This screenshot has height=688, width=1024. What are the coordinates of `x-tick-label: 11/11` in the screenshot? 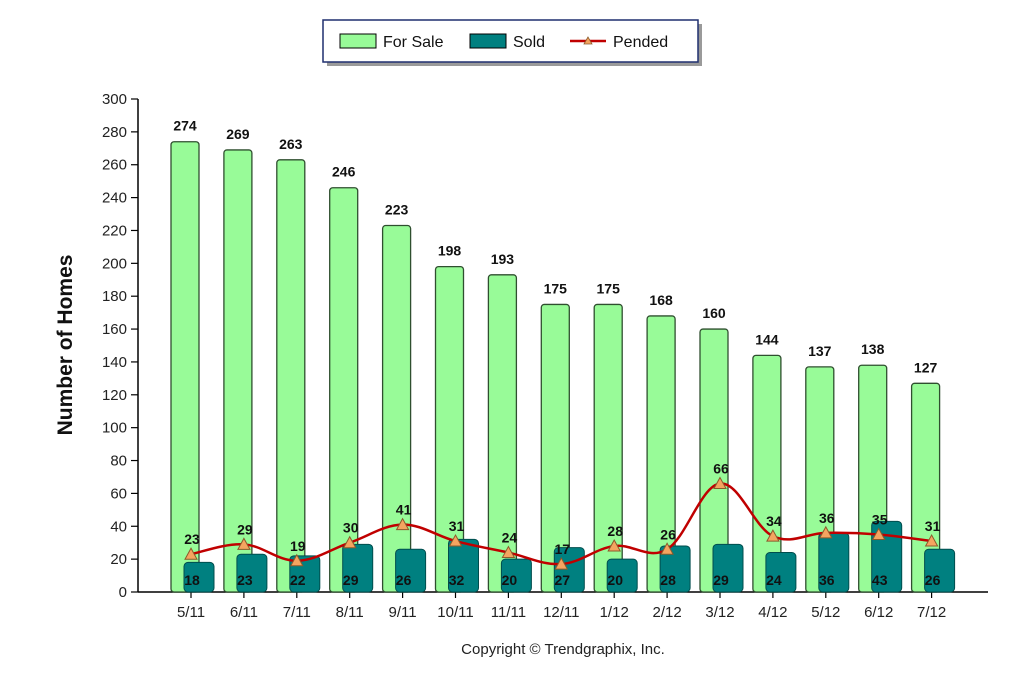 It's located at (508, 612).